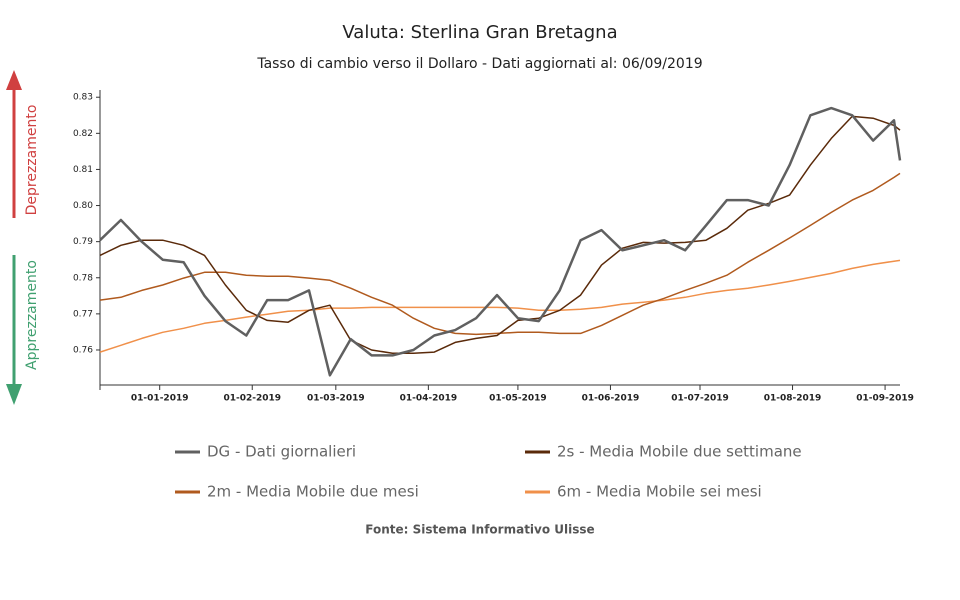  What do you see at coordinates (429, 399) in the screenshot?
I see `x-tick-label: 01-04-2019` at bounding box center [429, 399].